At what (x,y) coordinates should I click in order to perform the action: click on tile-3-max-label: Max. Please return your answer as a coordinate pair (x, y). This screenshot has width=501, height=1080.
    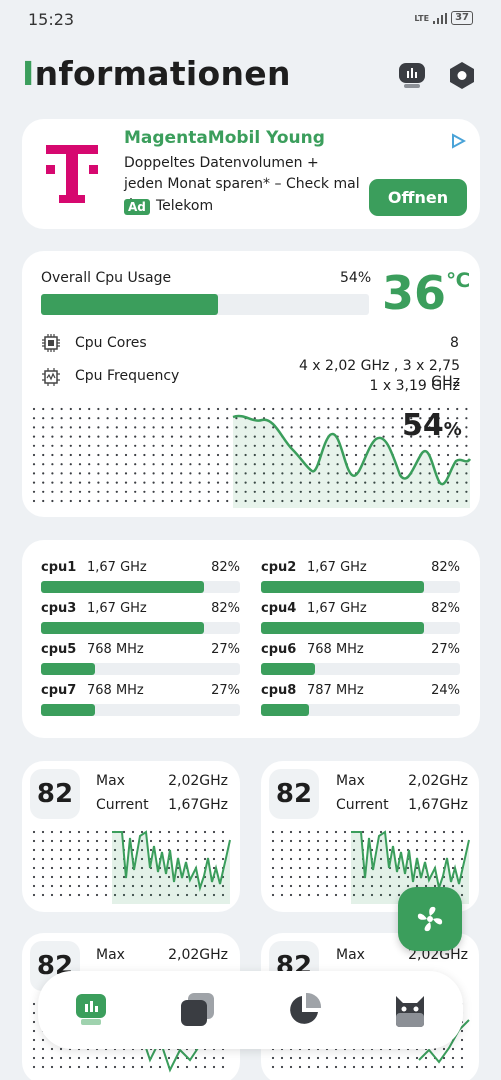
    Looking at the image, I should click on (110, 955).